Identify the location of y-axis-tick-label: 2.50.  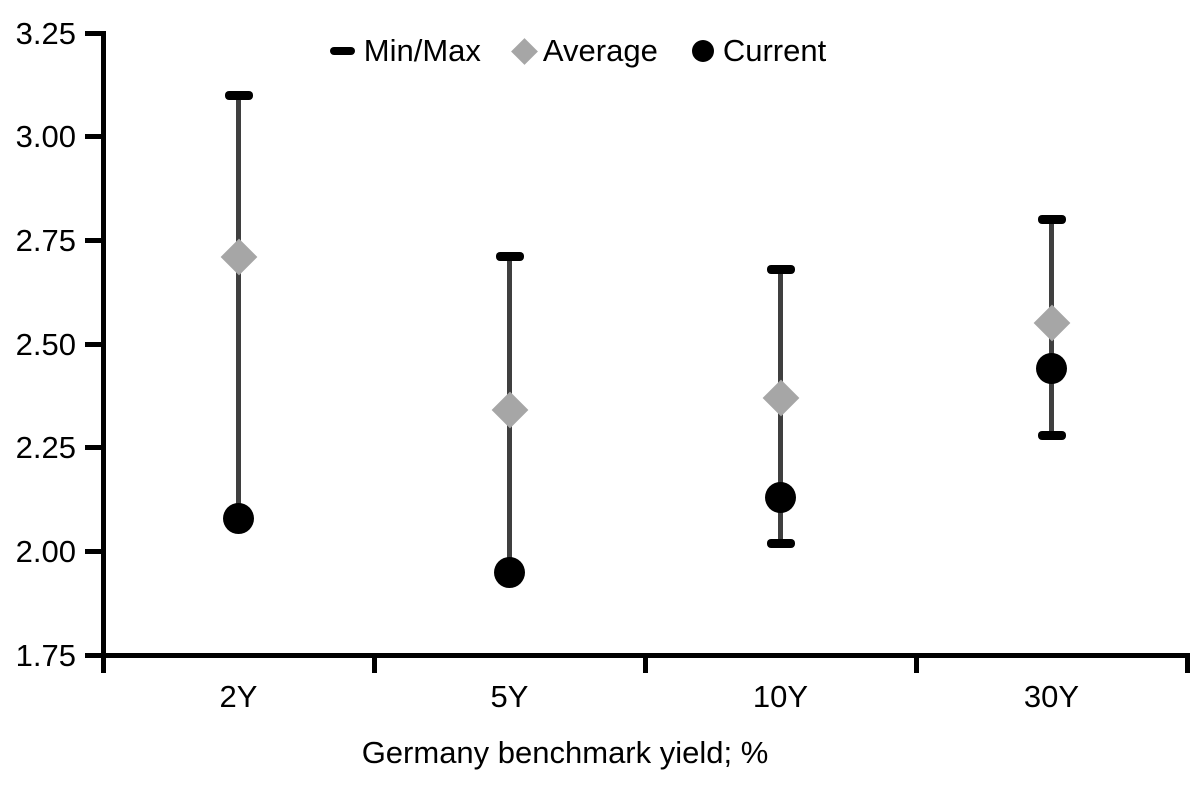
(45, 344).